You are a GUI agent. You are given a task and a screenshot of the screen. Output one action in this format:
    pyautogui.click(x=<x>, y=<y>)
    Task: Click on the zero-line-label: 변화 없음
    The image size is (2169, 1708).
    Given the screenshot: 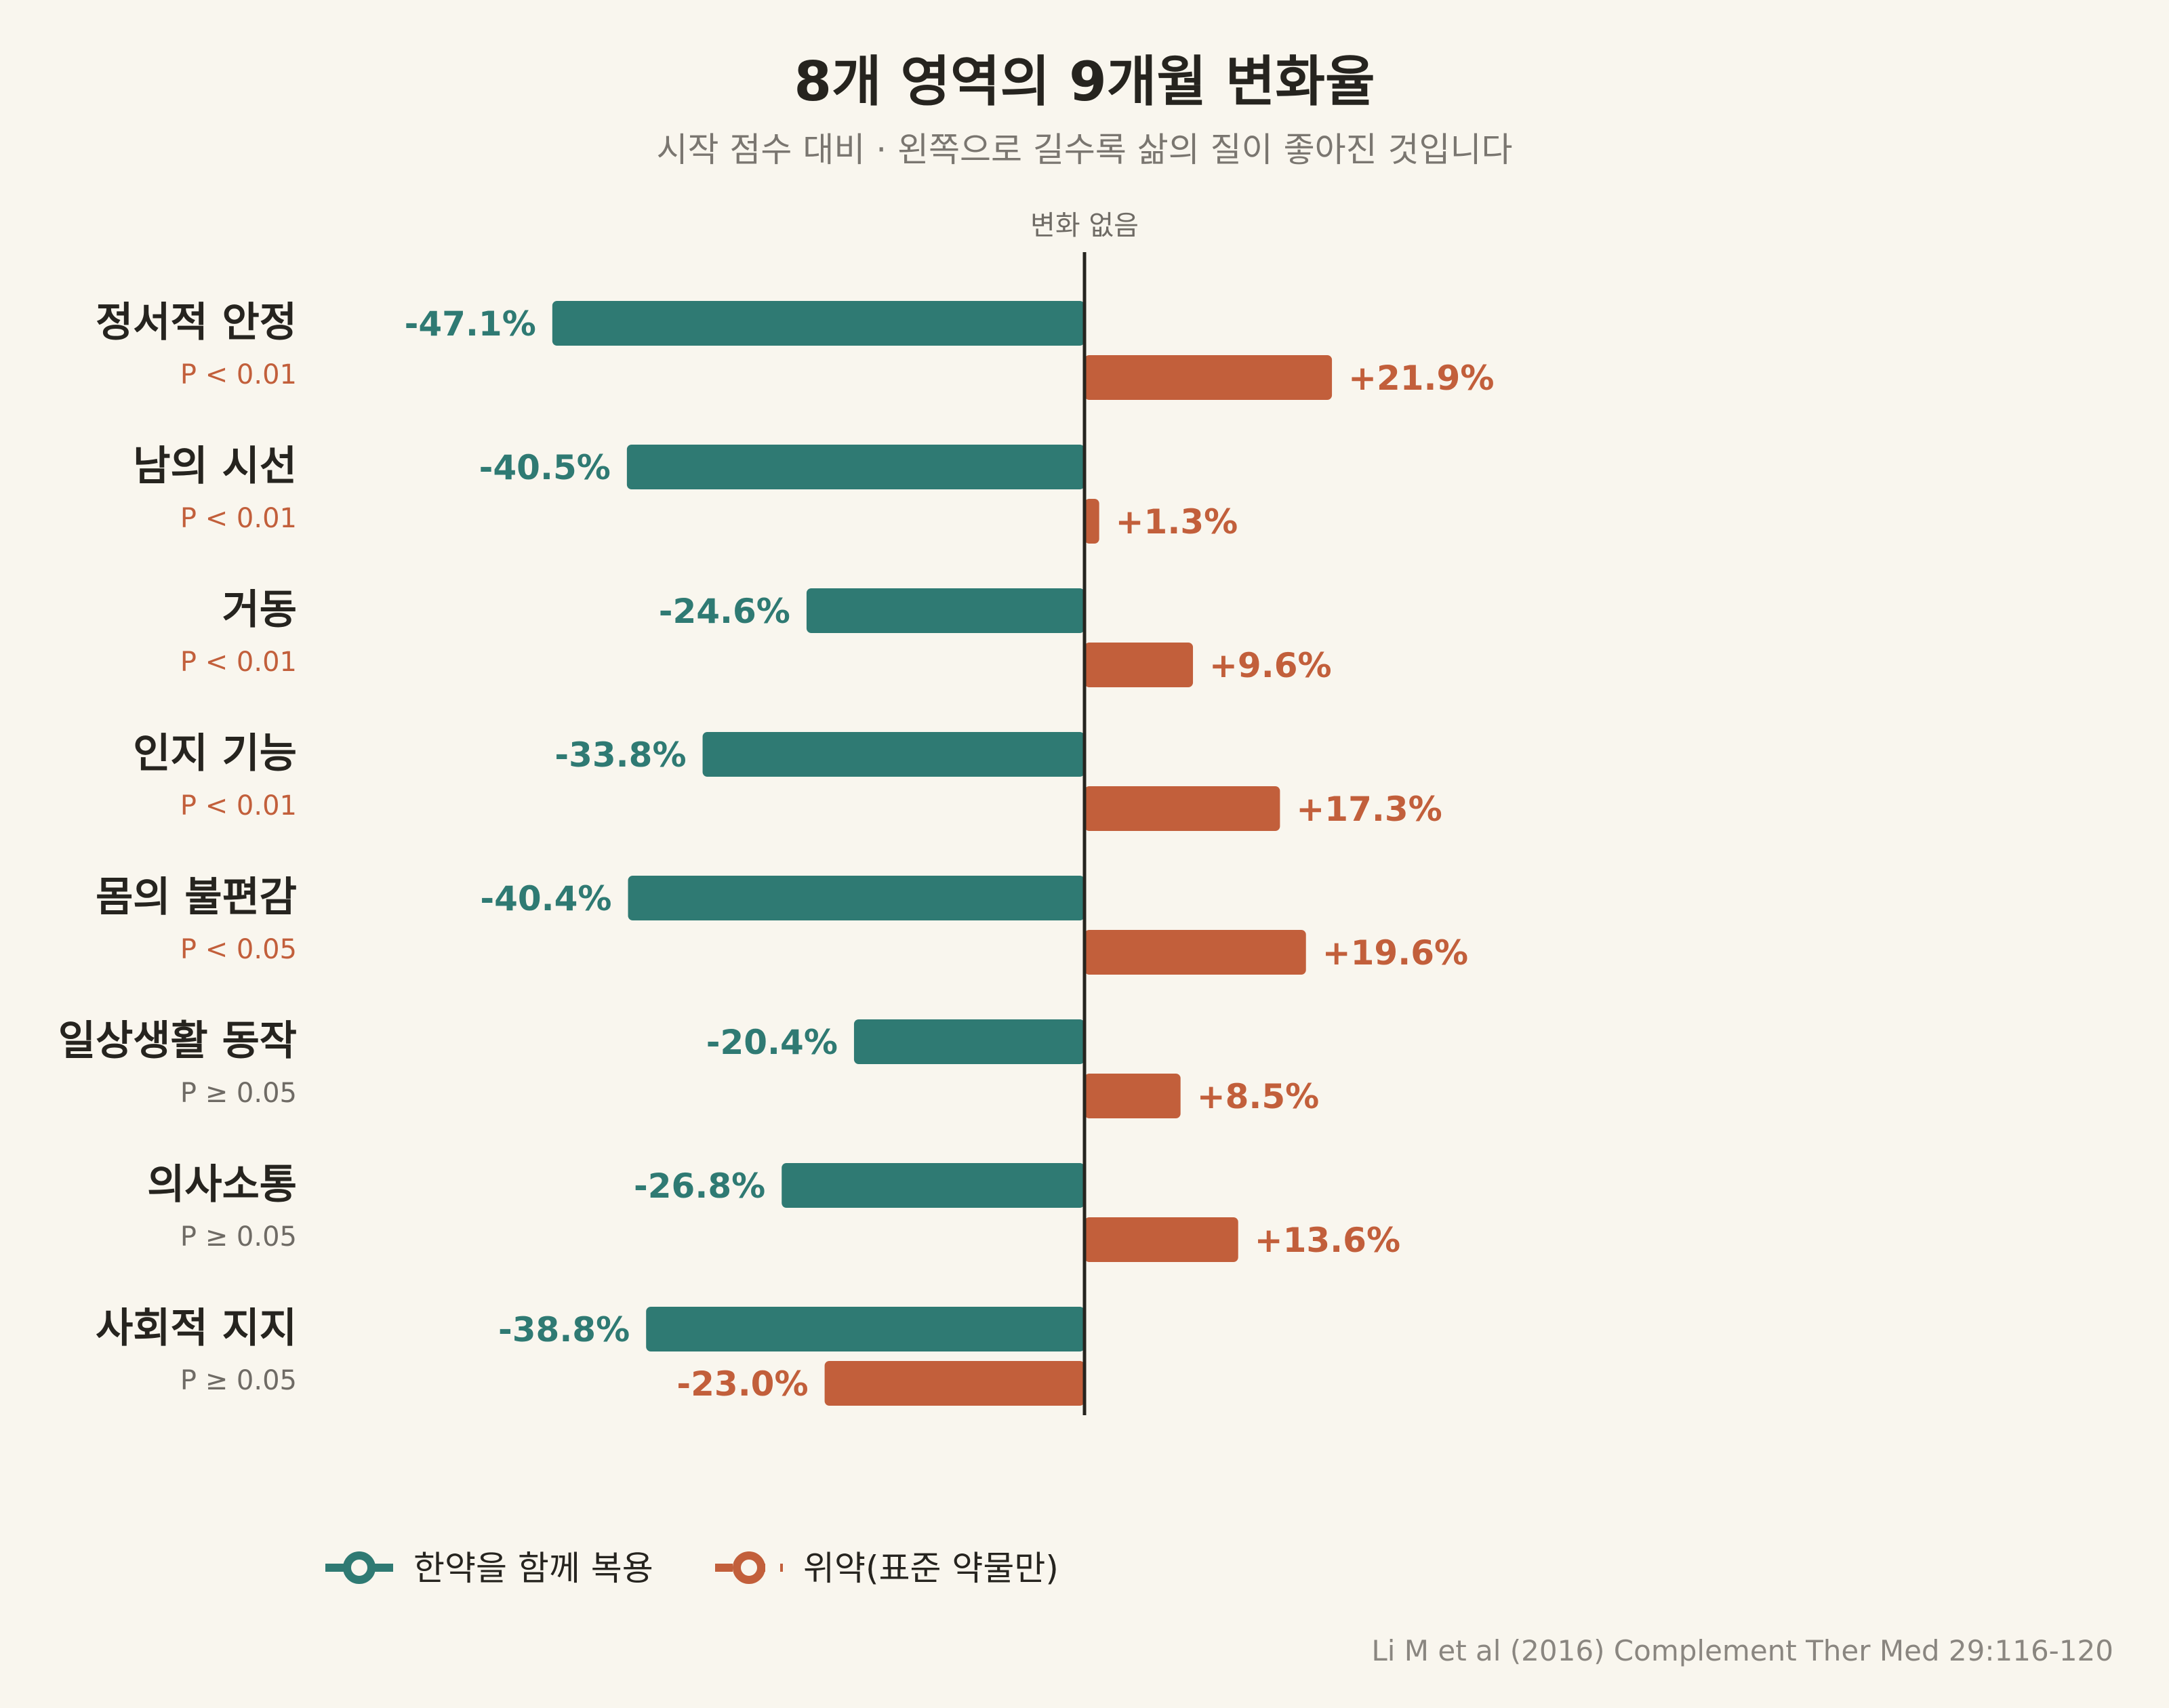 What is the action you would take?
    pyautogui.click(x=1084, y=226)
    